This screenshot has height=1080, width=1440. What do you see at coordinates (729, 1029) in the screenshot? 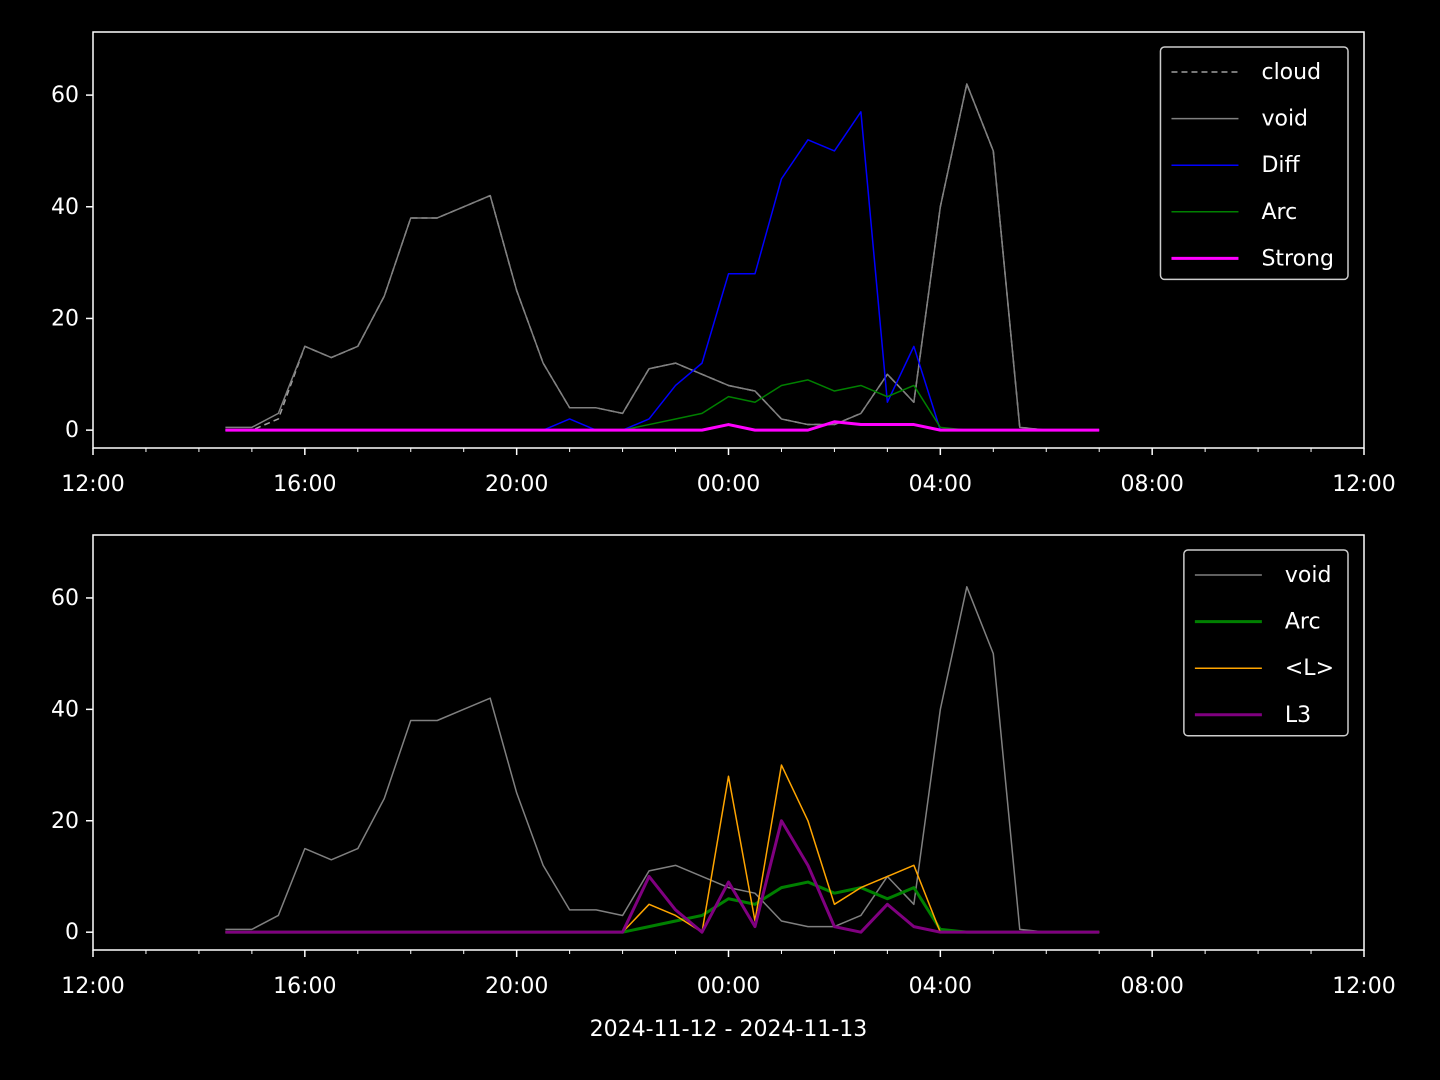
I see `x-axis-label: 2024-11-12 - 2024-11-13` at bounding box center [729, 1029].